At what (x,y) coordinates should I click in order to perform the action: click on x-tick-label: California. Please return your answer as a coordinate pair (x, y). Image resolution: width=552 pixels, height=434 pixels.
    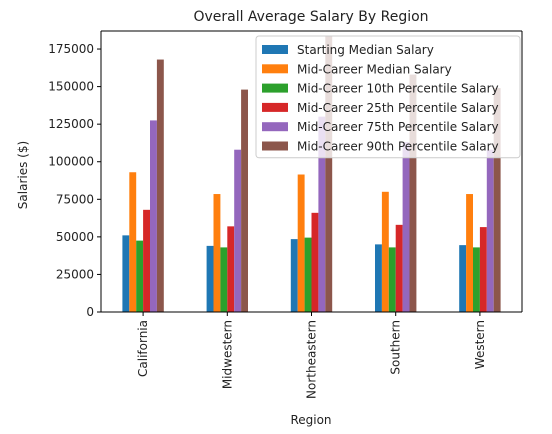
    Looking at the image, I should click on (143, 348).